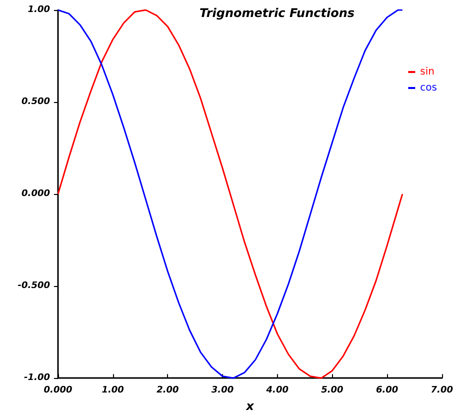 The height and width of the screenshot is (417, 456). Describe the element at coordinates (387, 391) in the screenshot. I see `x-tick-label: 6.00` at that location.